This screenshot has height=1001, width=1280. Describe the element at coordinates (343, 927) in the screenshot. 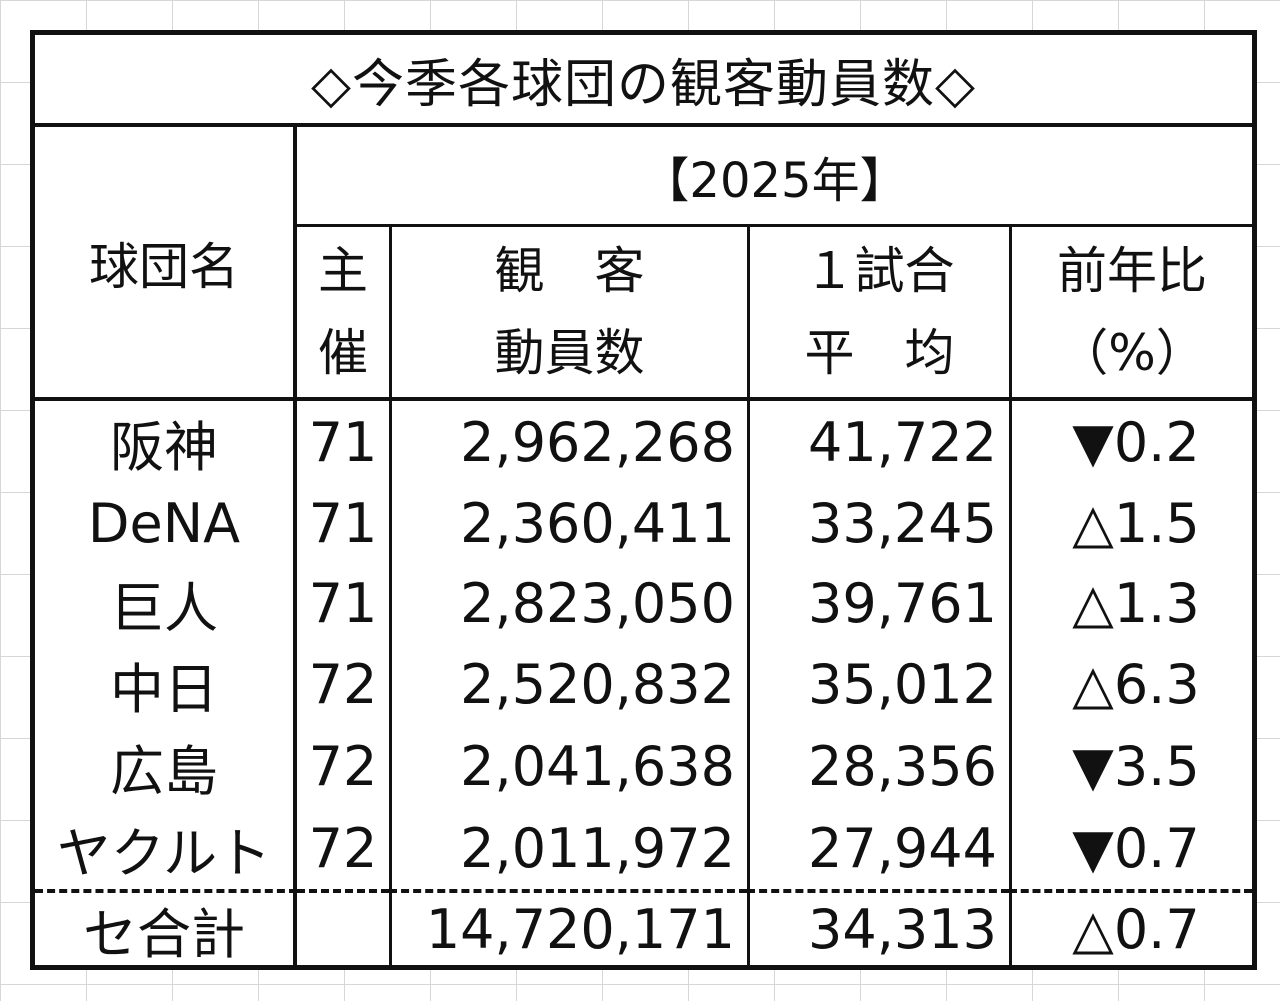

I see `total-games-cell` at that location.